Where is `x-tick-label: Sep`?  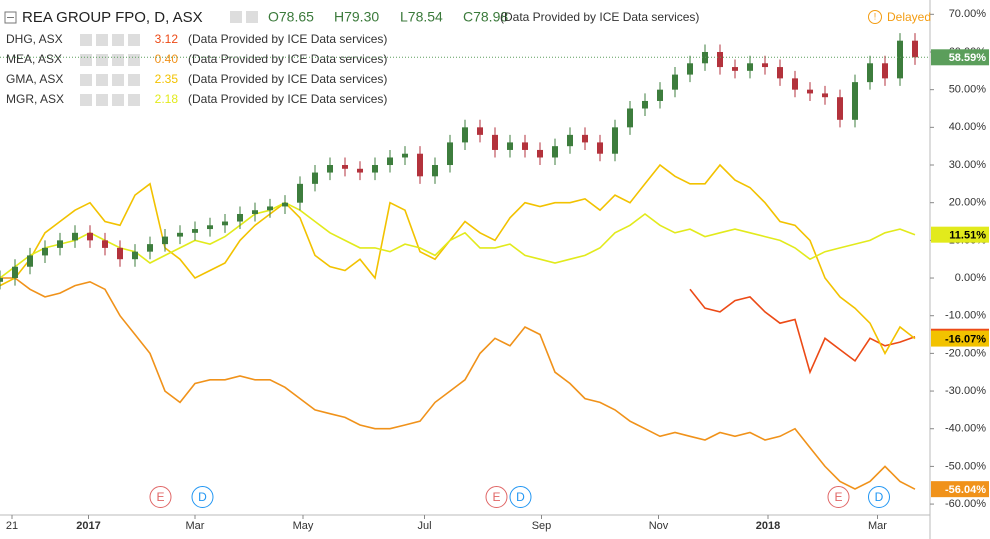 x-tick-label: Sep is located at coordinates (542, 526).